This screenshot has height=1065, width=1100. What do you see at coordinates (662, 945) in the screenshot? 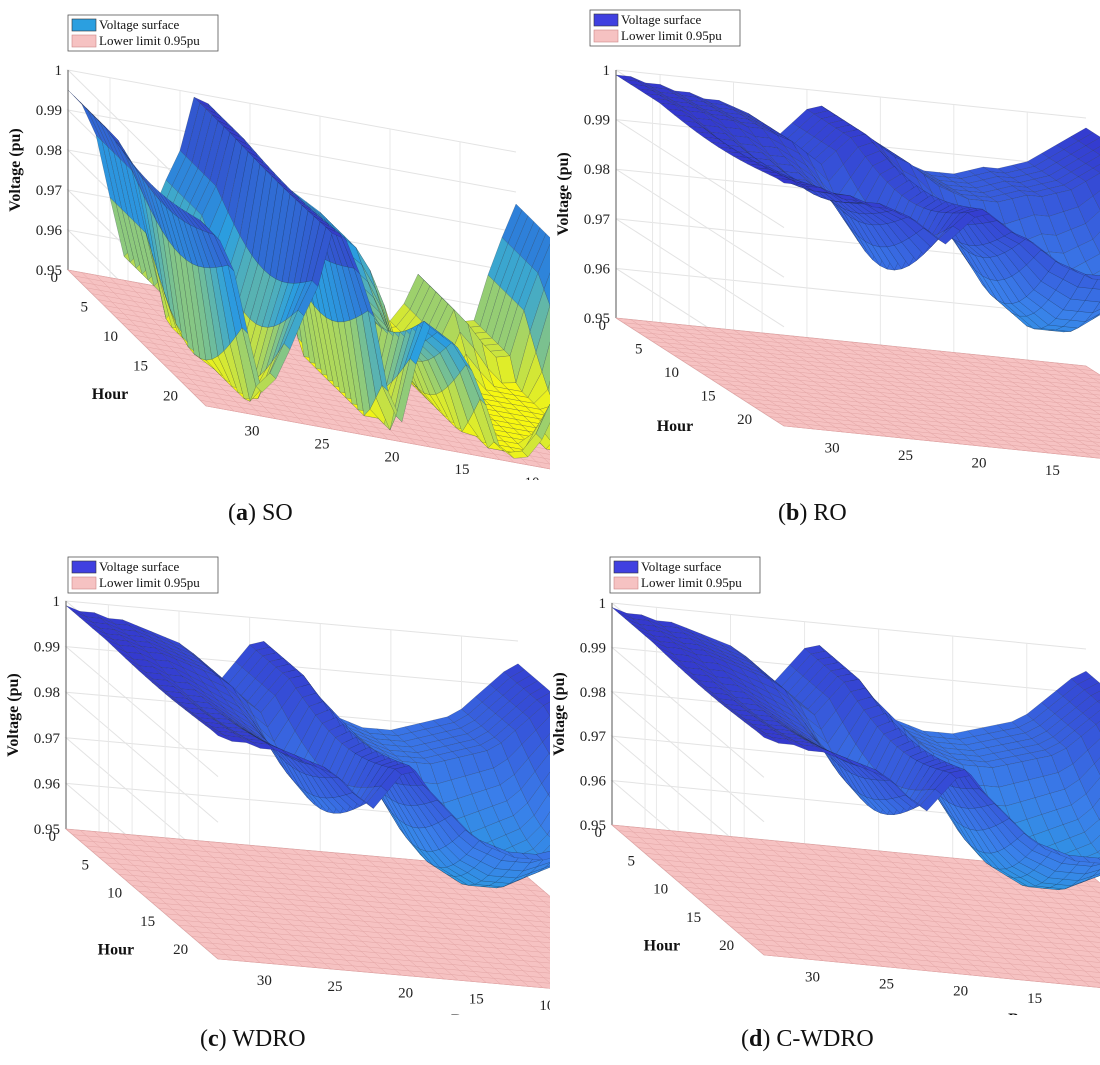
I see `hour-axis-label: Hour` at bounding box center [662, 945].